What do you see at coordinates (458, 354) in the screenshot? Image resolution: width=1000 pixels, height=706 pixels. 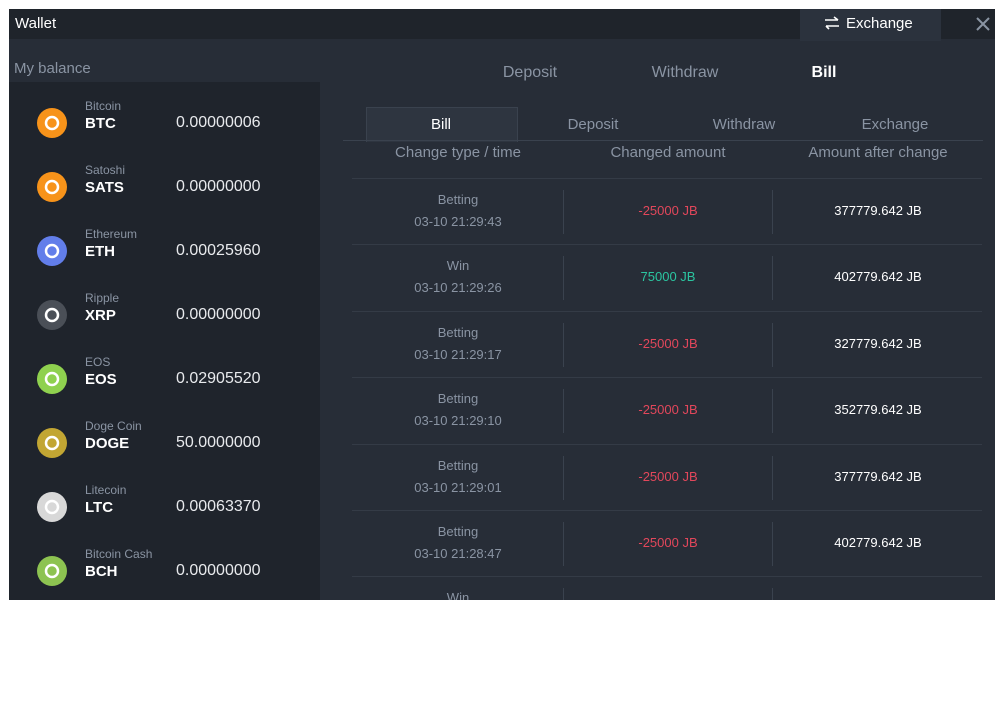 I see `row-time: 03-10 21:29:17` at bounding box center [458, 354].